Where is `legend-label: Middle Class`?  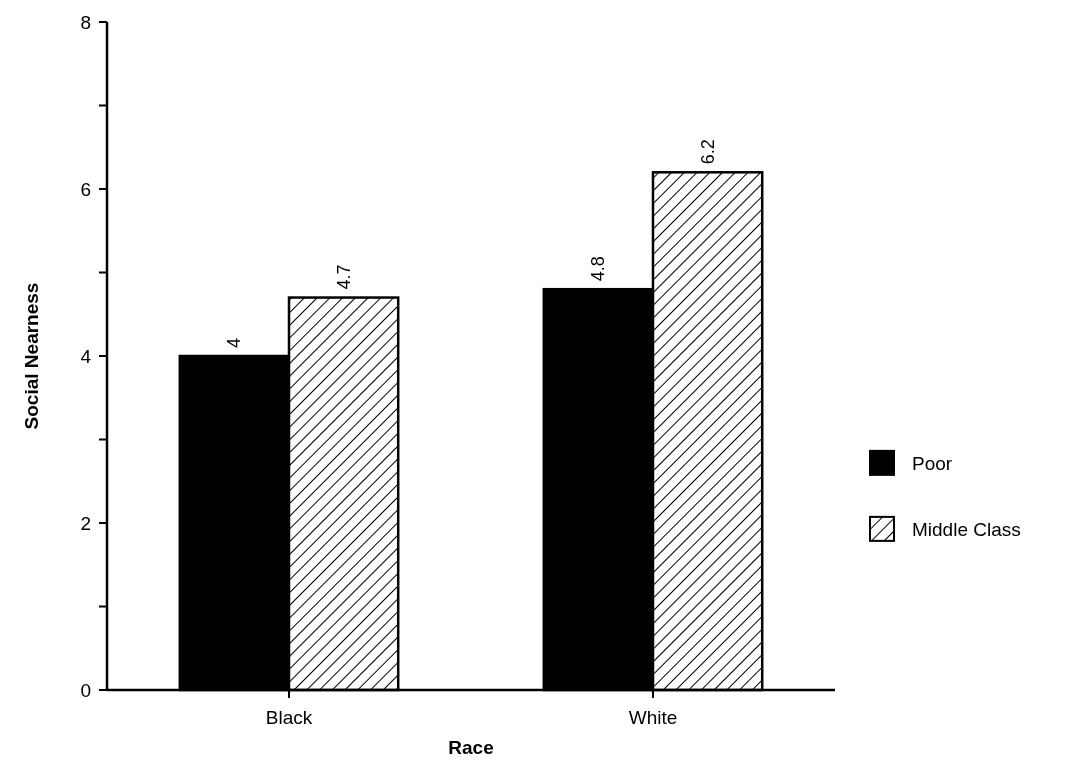 legend-label: Middle Class is located at coordinates (966, 529).